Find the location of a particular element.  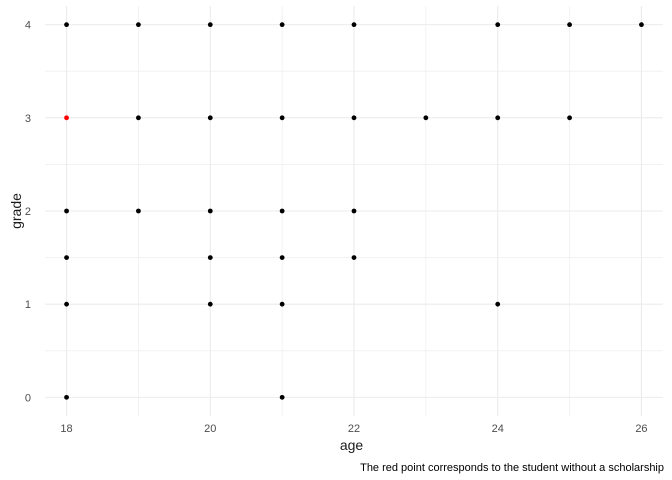

y-tick-label: 1 is located at coordinates (28, 305).